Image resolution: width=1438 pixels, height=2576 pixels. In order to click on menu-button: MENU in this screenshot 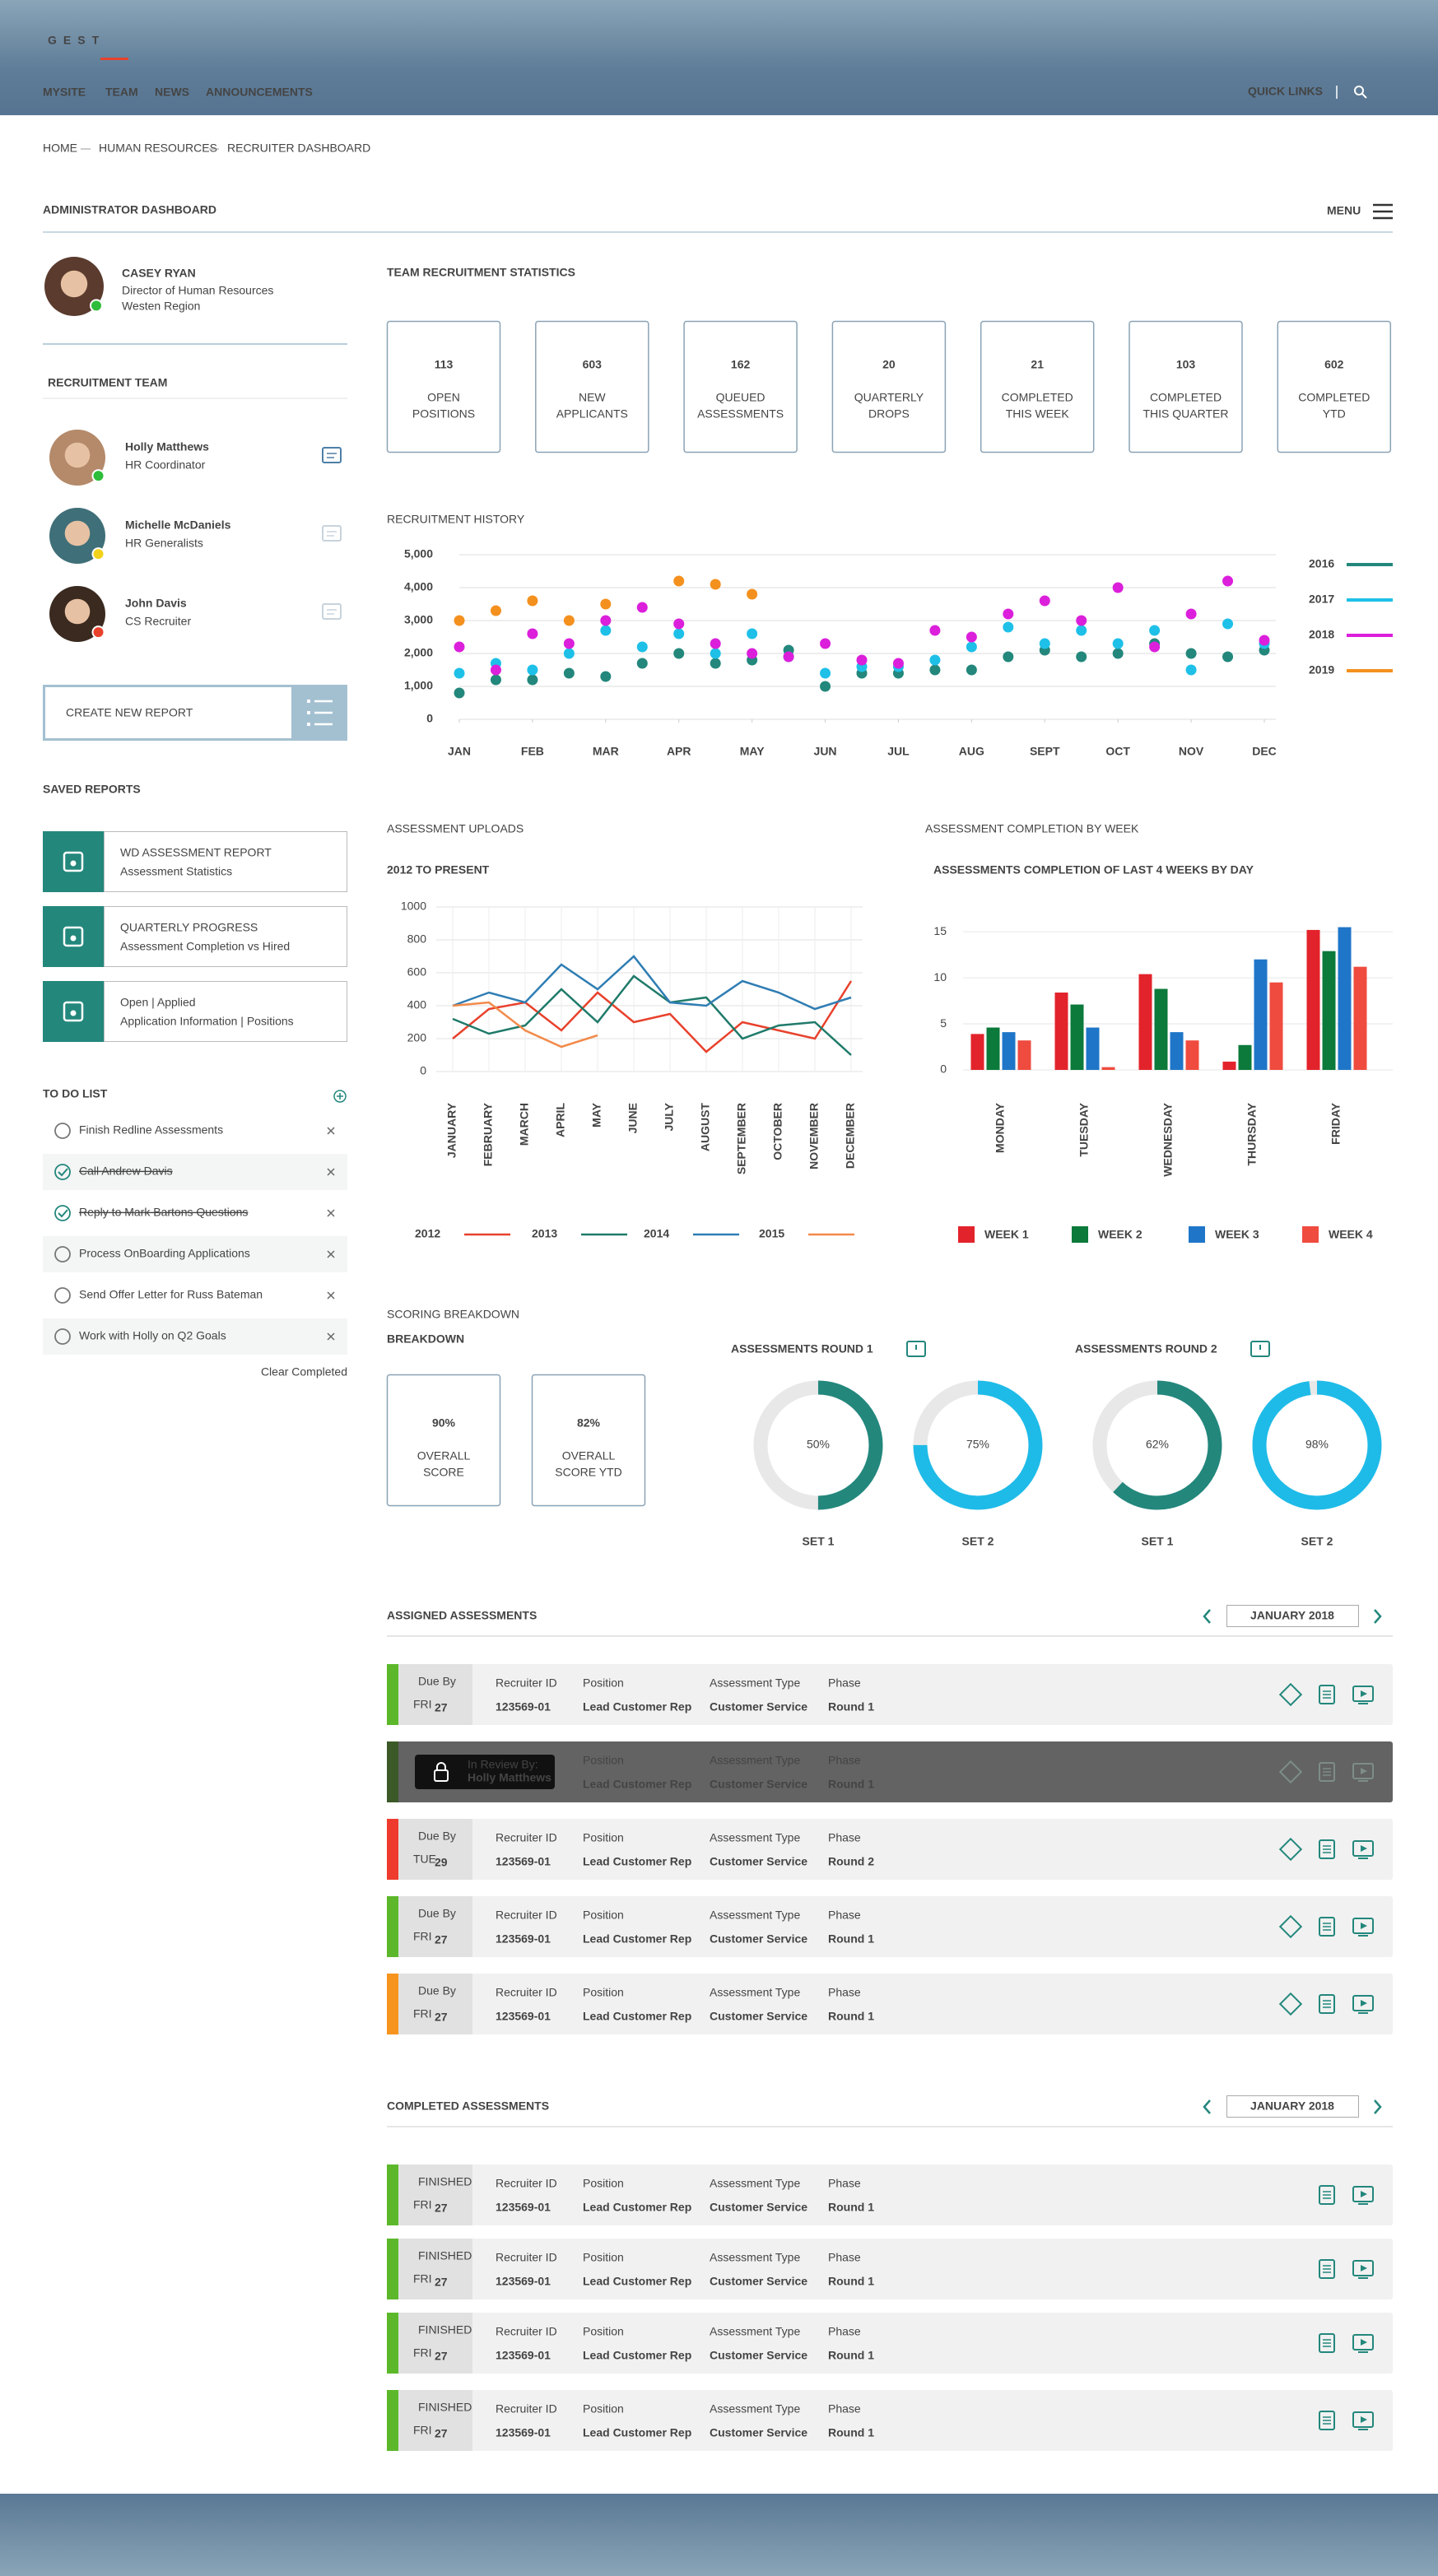, I will do `click(1344, 210)`.